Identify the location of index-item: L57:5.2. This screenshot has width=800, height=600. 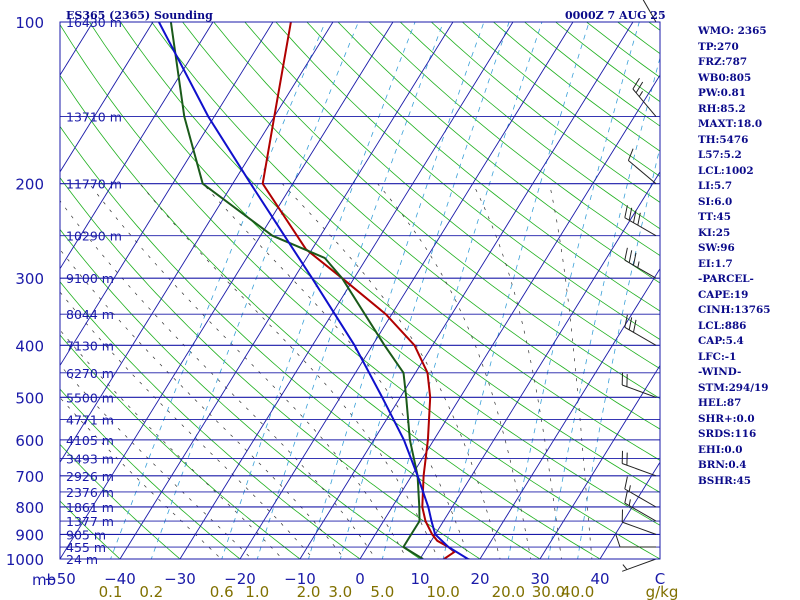
(720, 155).